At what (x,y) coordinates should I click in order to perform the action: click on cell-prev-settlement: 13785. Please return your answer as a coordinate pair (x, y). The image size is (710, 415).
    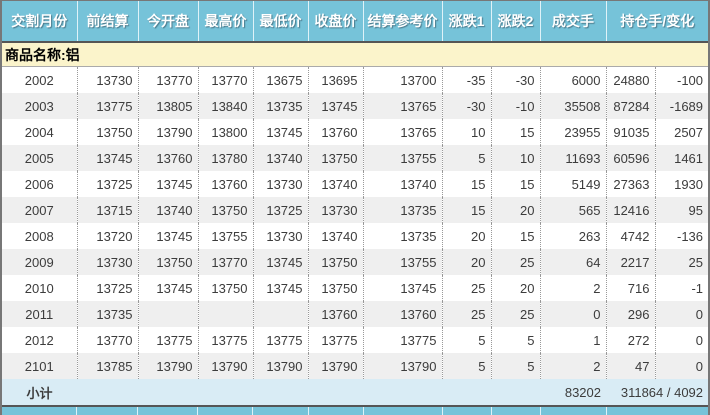
    Looking at the image, I should click on (108, 366).